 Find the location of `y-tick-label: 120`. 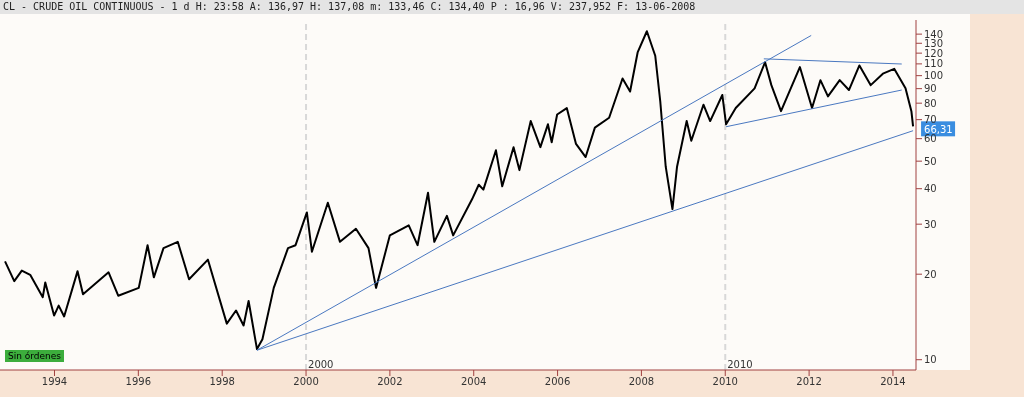

y-tick-label: 120 is located at coordinates (934, 53).